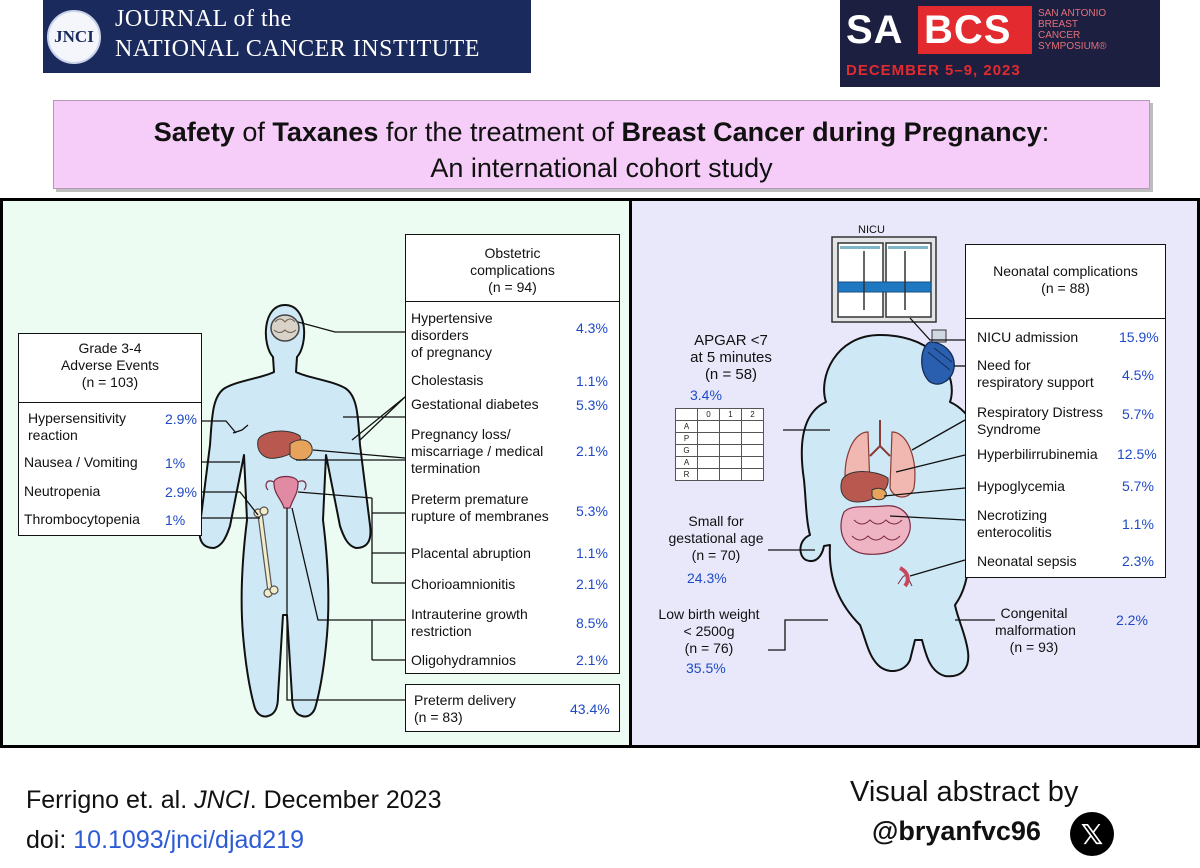 Image resolution: width=1200 pixels, height=868 pixels. I want to click on neonatal-item-label: Necrotizing enterocolitis, so click(1014, 523).